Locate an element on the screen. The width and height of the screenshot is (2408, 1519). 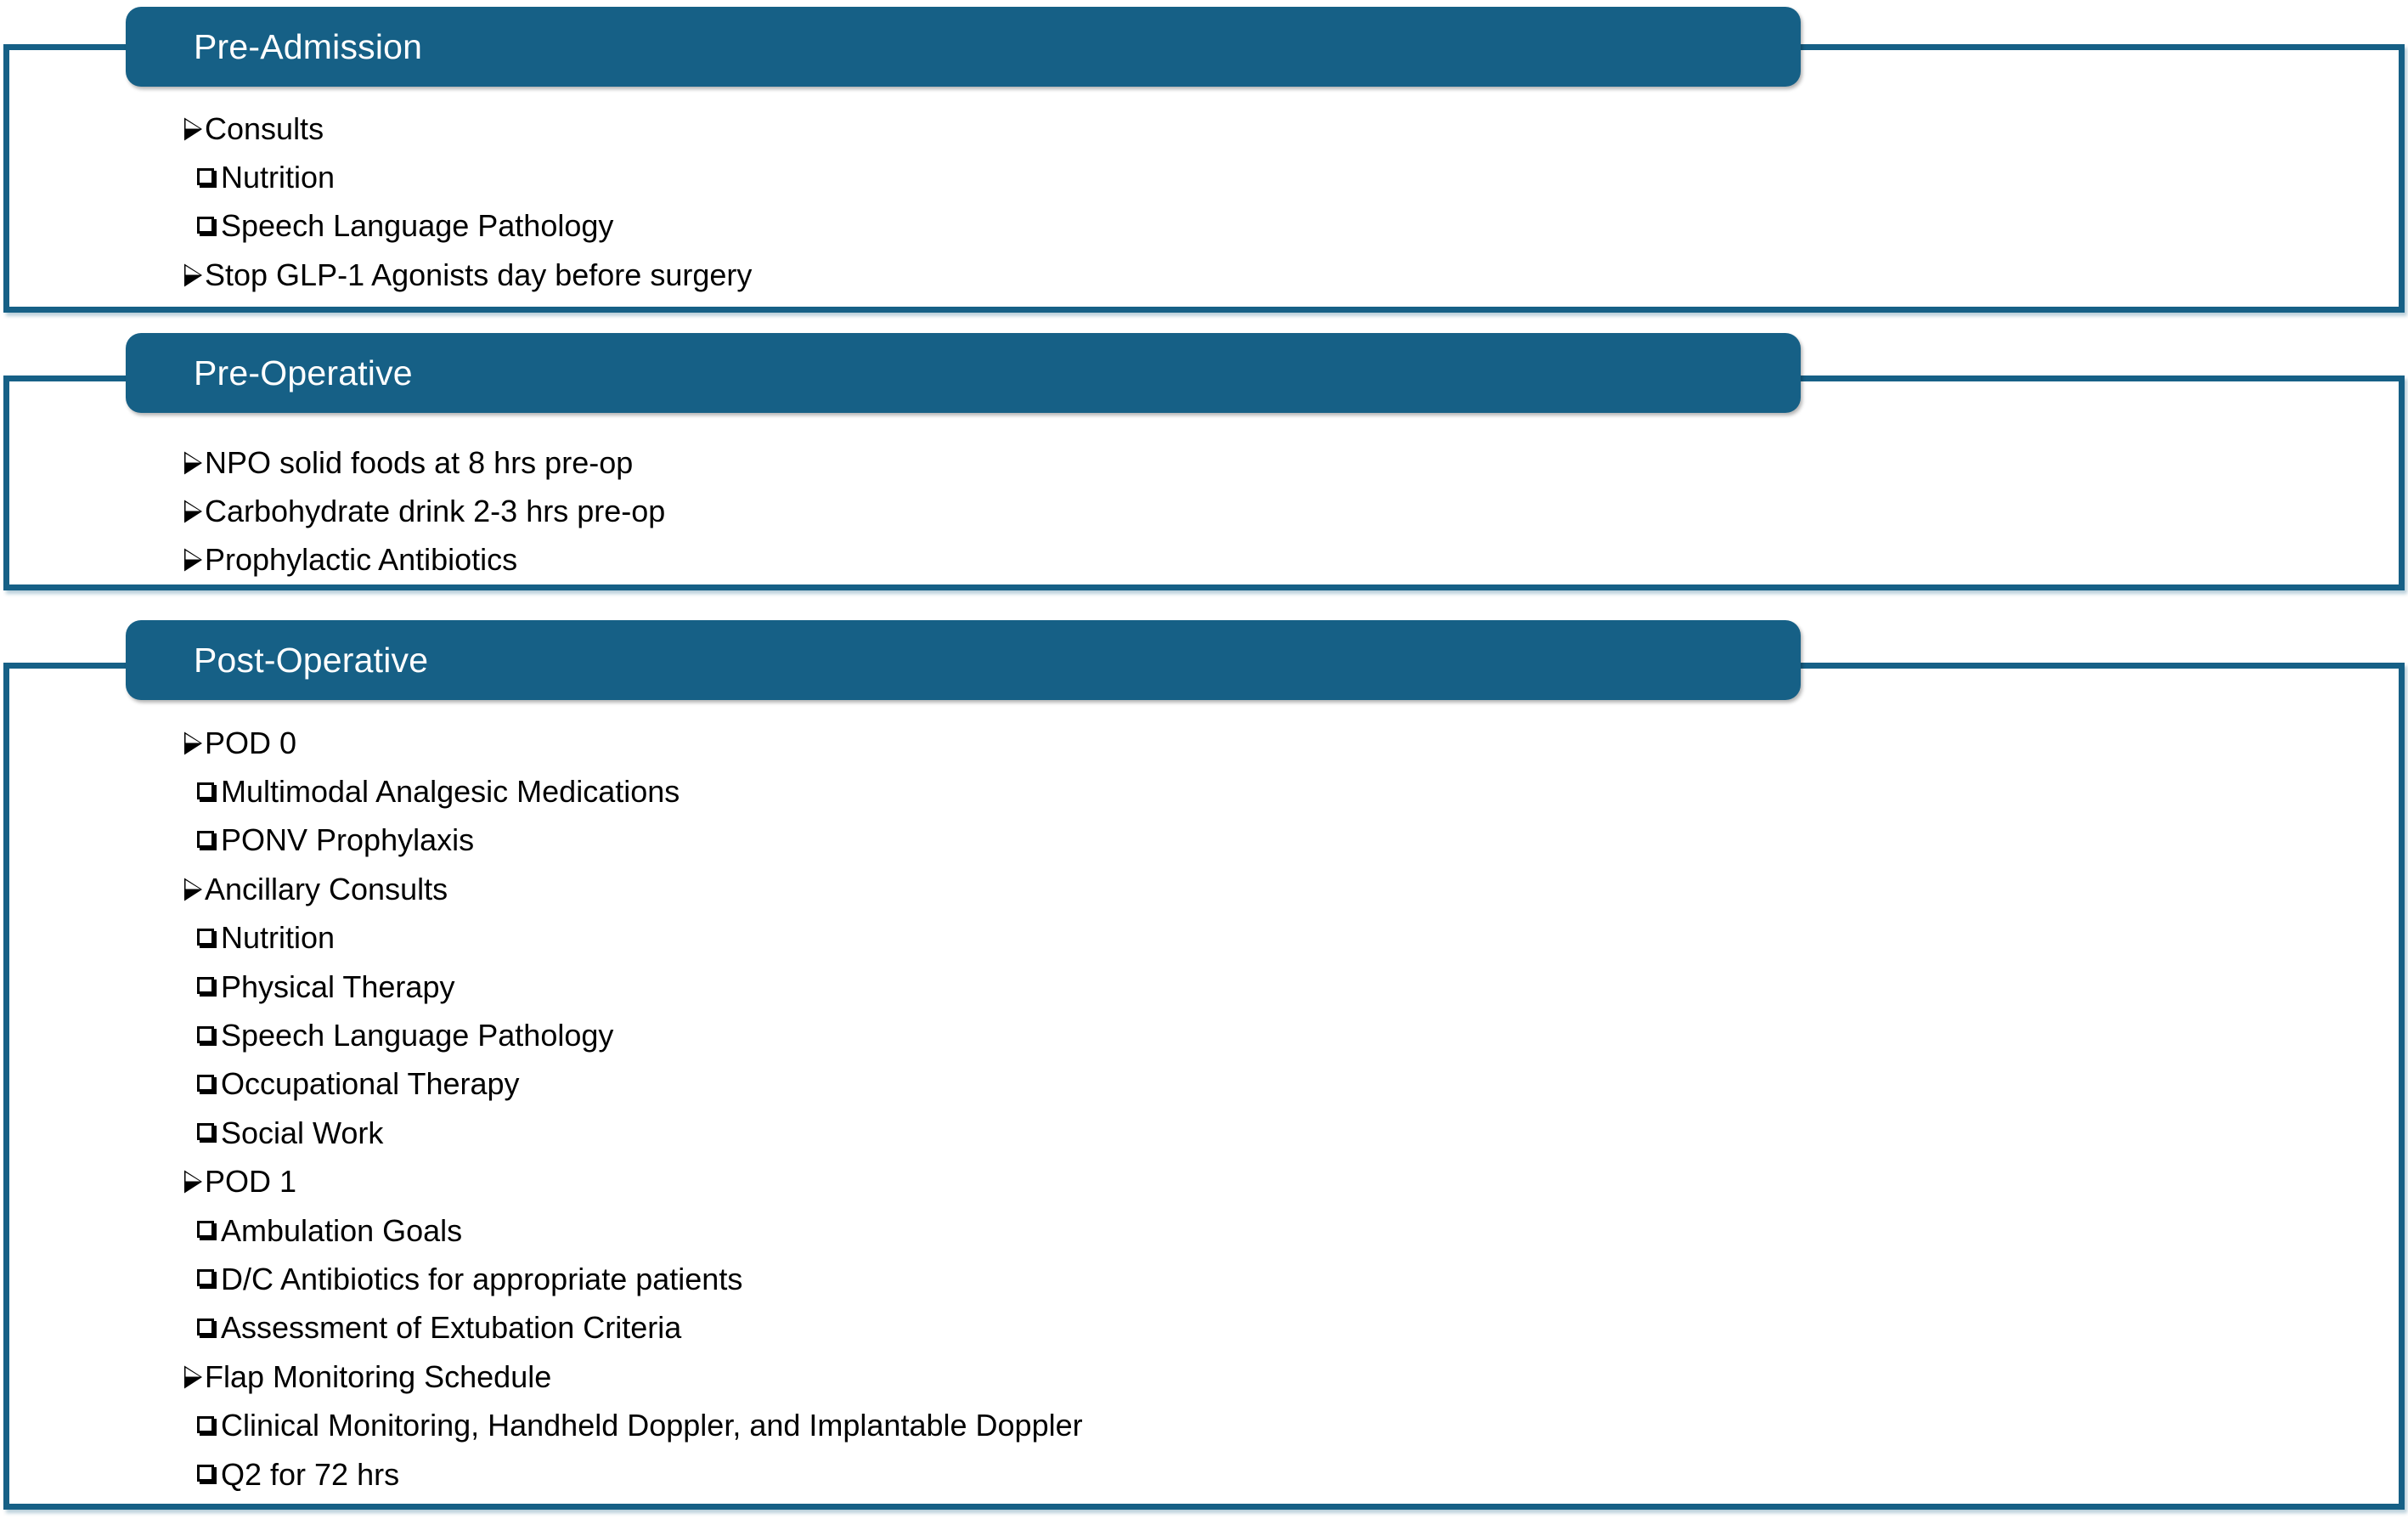
list-item: Flap Monitoring Schedule is located at coordinates (1291, 1376).